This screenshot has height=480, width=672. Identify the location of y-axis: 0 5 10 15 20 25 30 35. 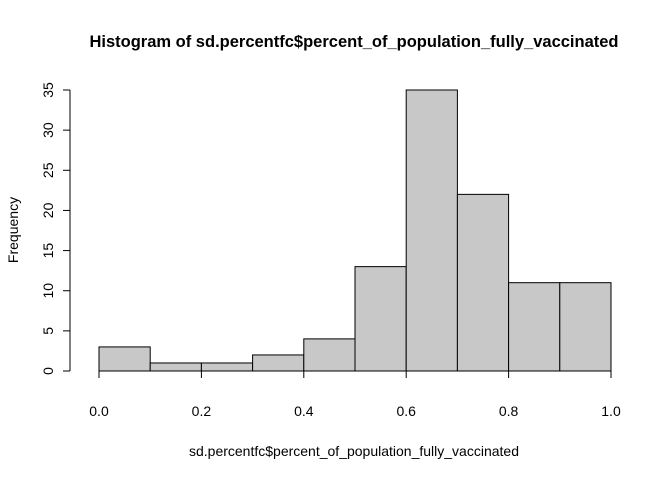
(55, 228).